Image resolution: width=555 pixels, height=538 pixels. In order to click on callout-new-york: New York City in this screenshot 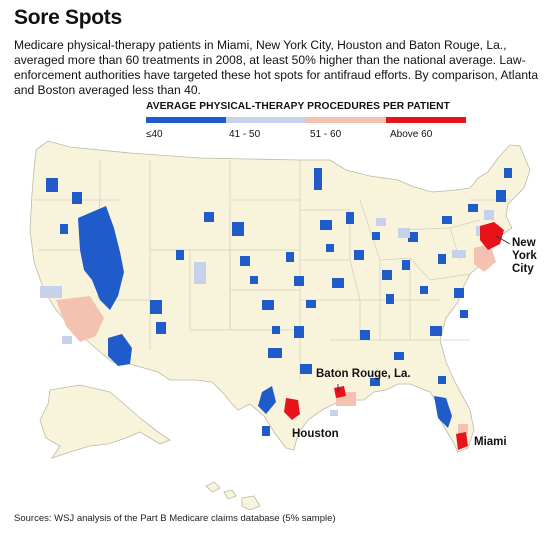, I will do `click(524, 256)`.